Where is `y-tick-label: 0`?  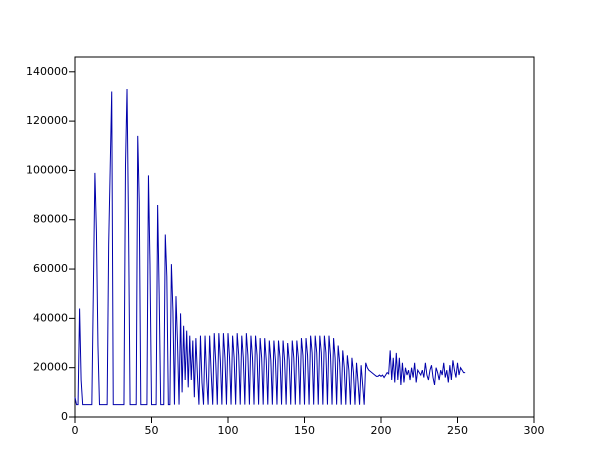 y-tick-label: 0 is located at coordinates (64, 416).